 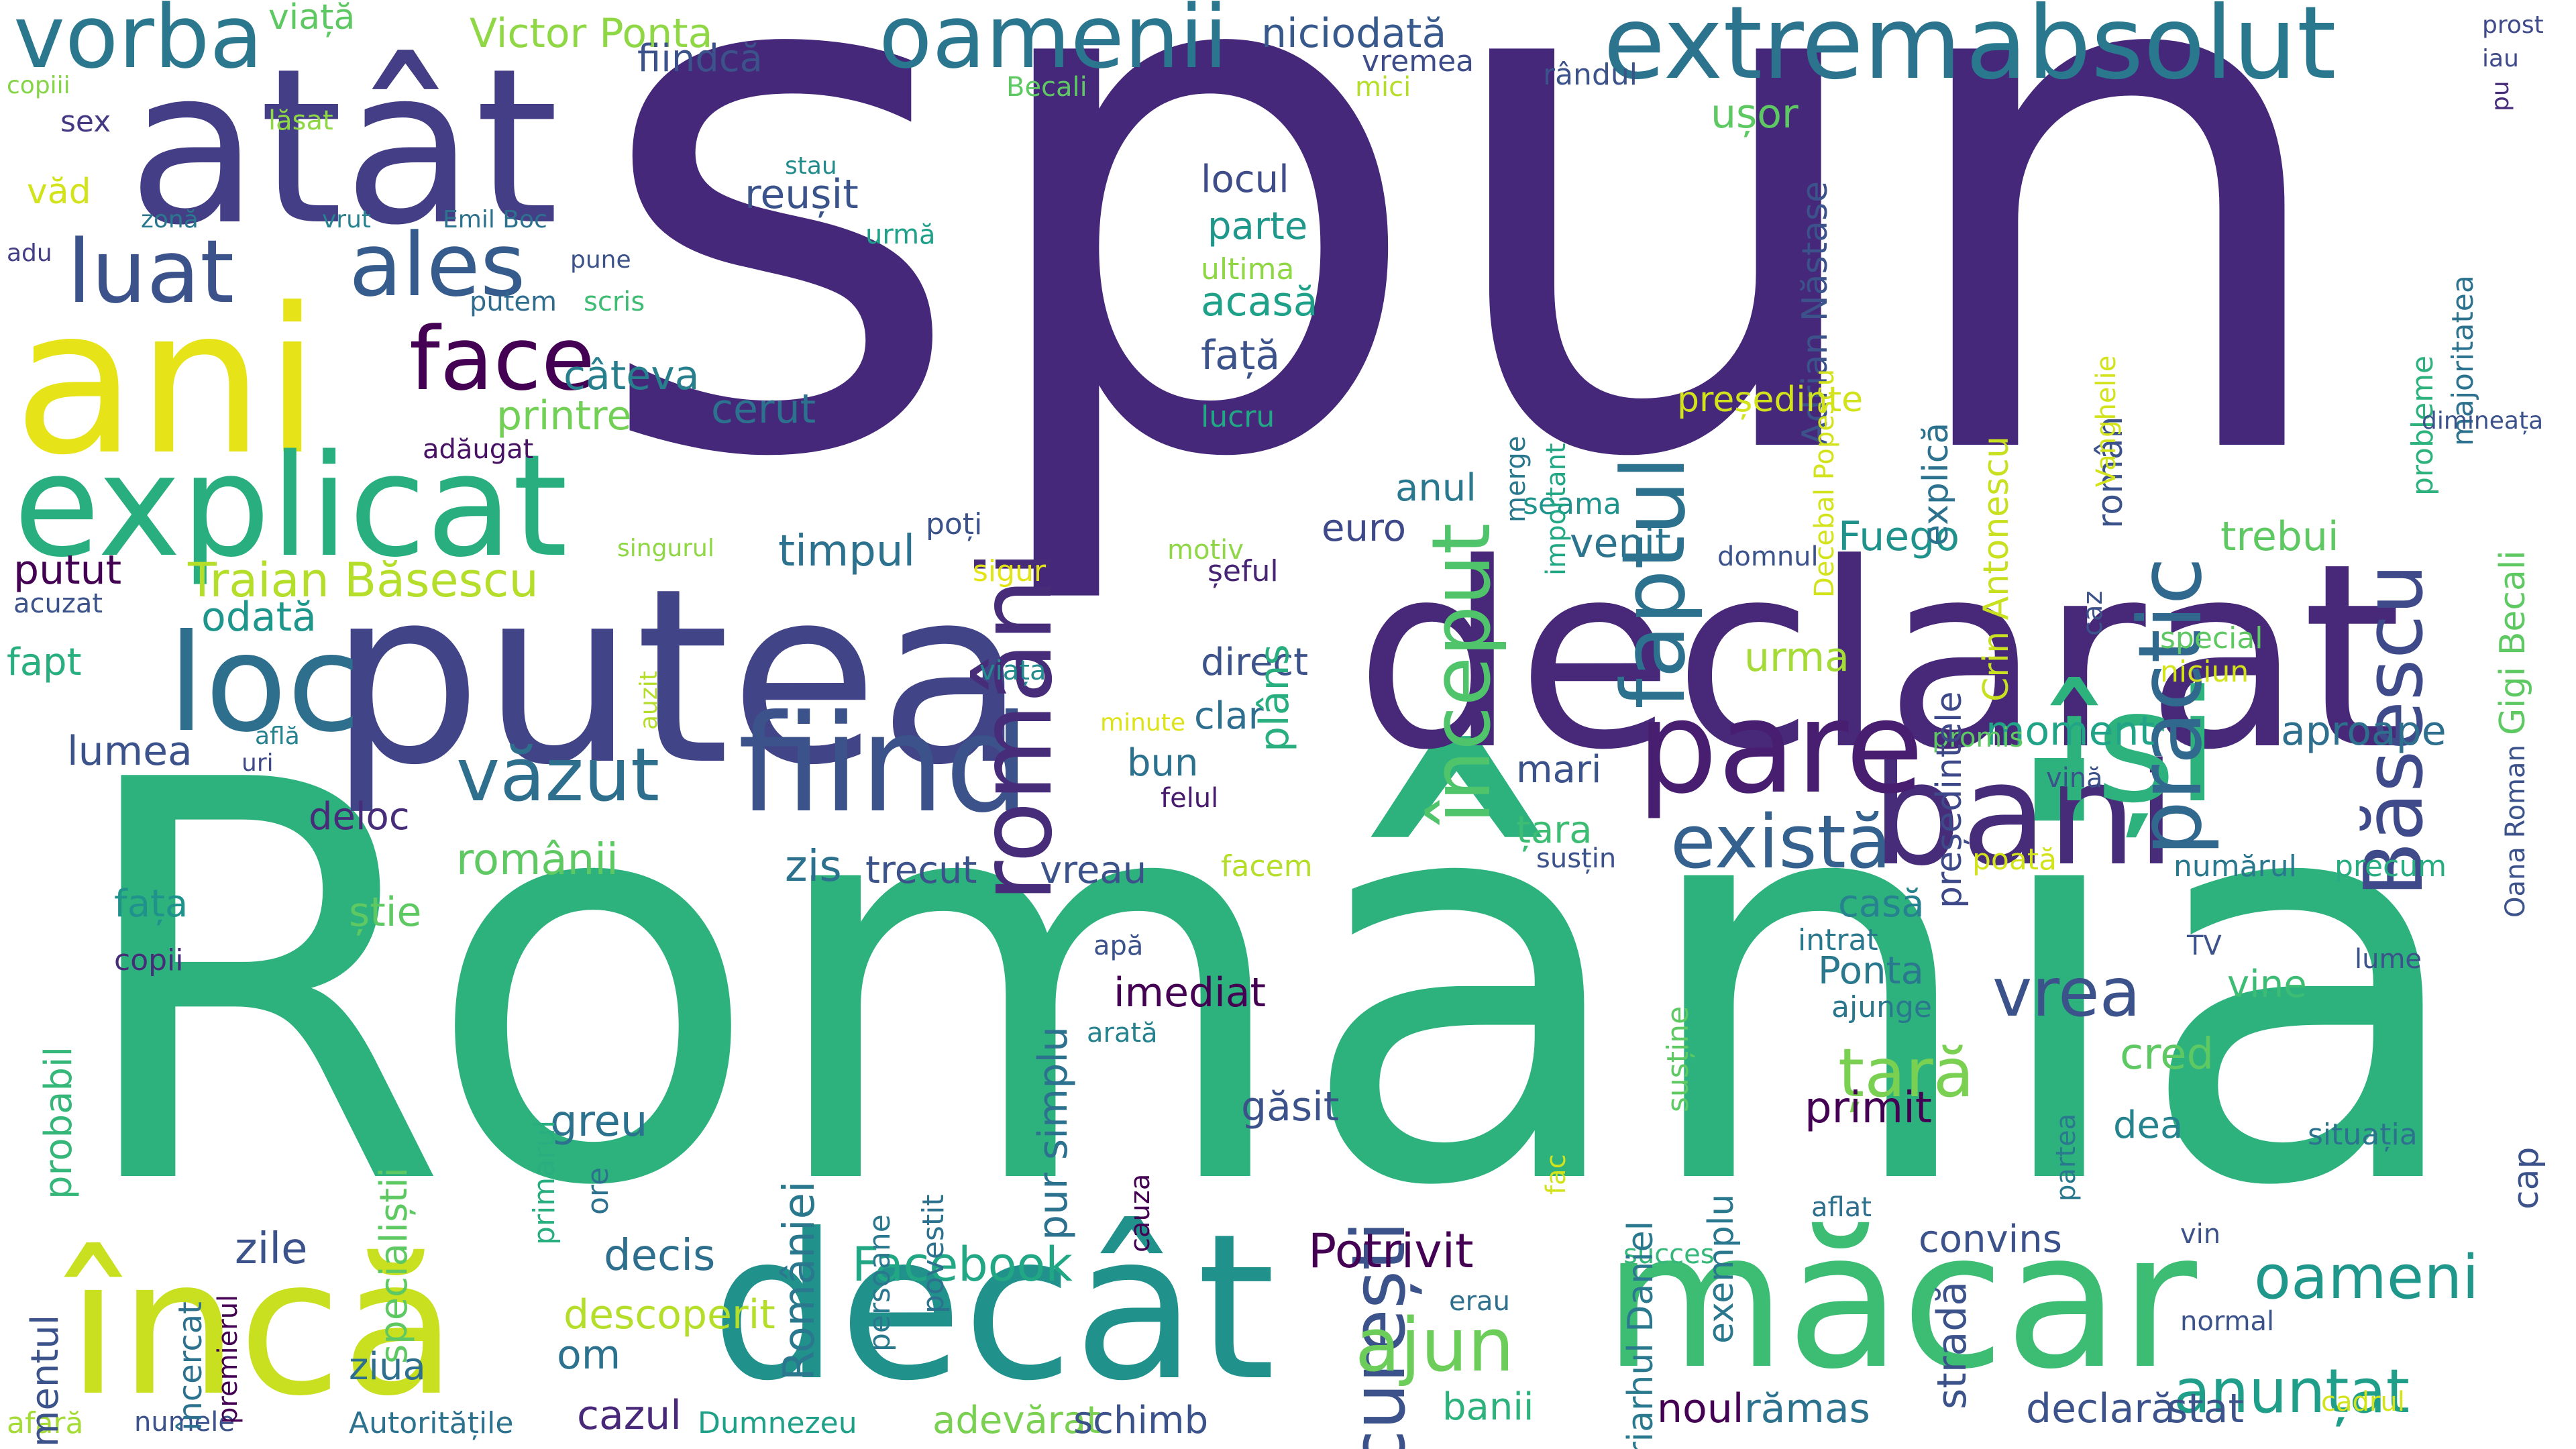 I want to click on word-imediat: imediat, so click(x=1190, y=992).